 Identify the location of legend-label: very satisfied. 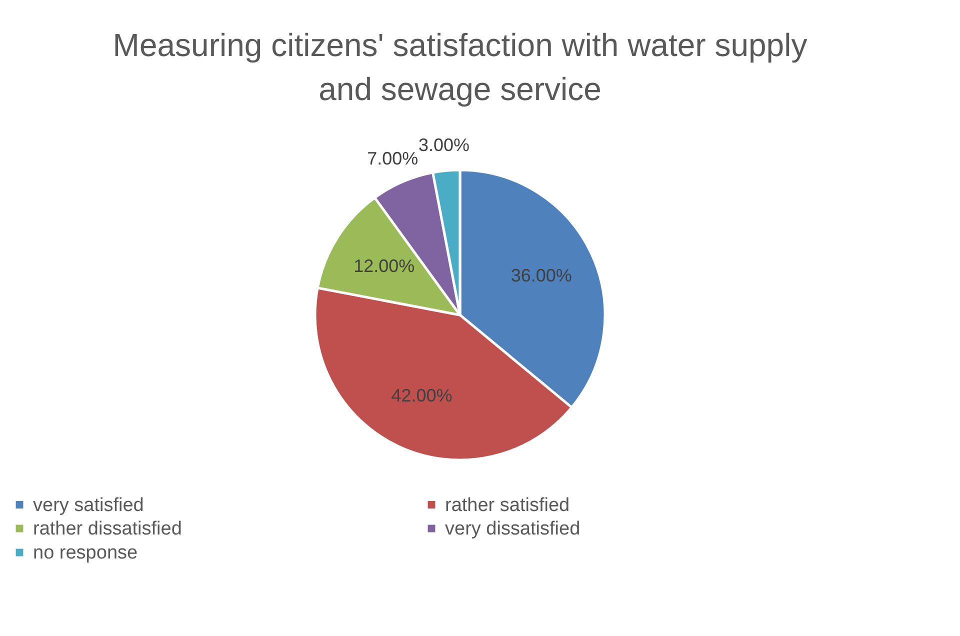
(88, 505).